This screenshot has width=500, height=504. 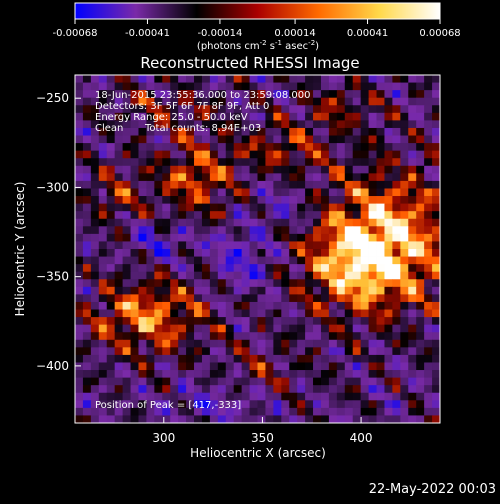 What do you see at coordinates (202, 128) in the screenshot?
I see `total-counts-text: Total counts: 8.94E+03` at bounding box center [202, 128].